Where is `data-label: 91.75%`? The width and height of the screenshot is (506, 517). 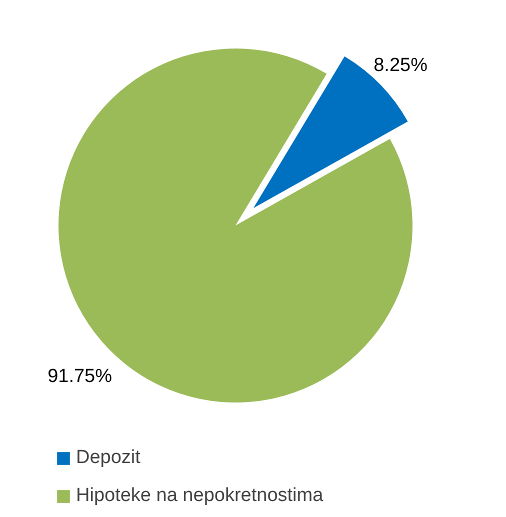 data-label: 91.75% is located at coordinates (80, 377).